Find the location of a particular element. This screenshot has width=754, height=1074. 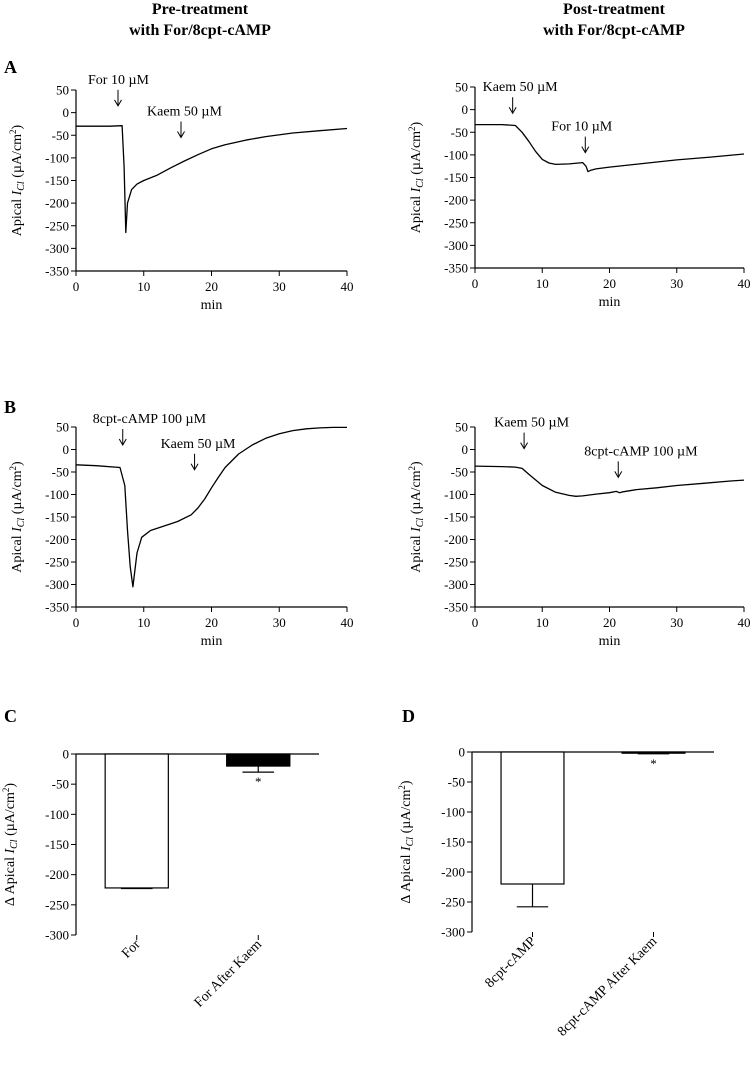

annotation-label: 8cpt-cAMP 100 µM is located at coordinates (150, 419).